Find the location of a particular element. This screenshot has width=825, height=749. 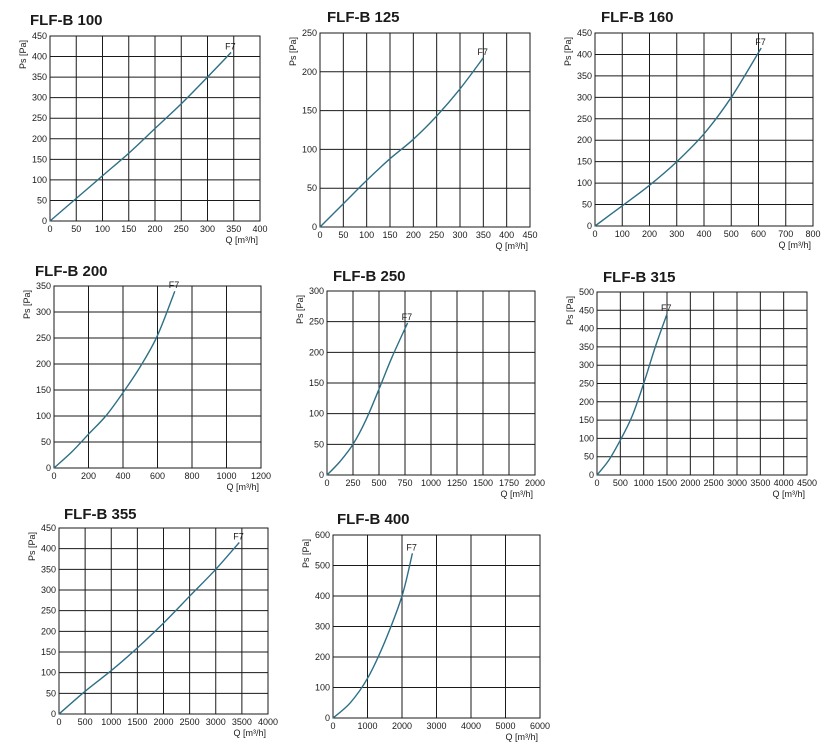

chart-title: FLF-B 125 is located at coordinates (363, 17).